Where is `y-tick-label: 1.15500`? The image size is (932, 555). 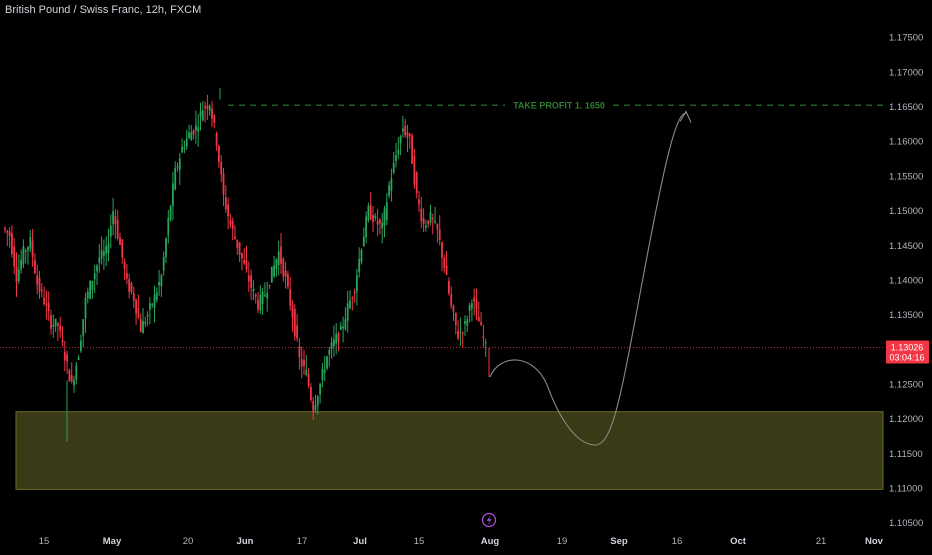
y-tick-label: 1.15500 is located at coordinates (906, 176).